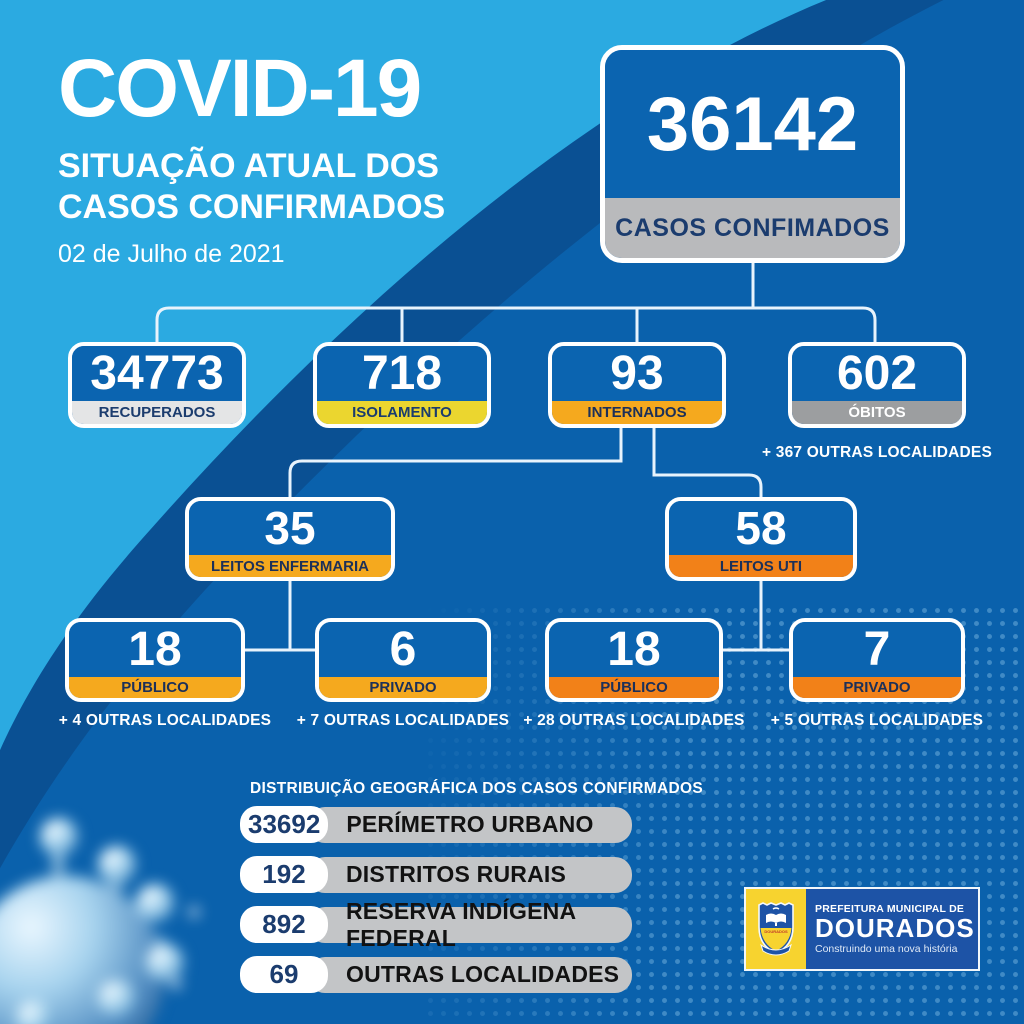 The width and height of the screenshot is (1024, 1024). I want to click on distribution-row: 69 OUTRAS LOCALIDADES, so click(436, 974).